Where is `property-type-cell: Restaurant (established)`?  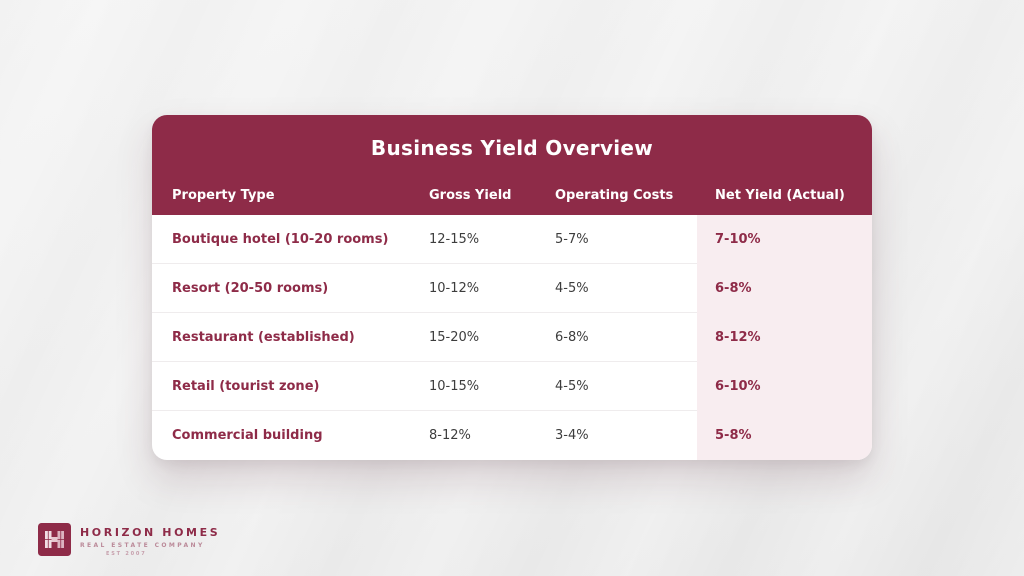
property-type-cell: Restaurant (established) is located at coordinates (263, 337).